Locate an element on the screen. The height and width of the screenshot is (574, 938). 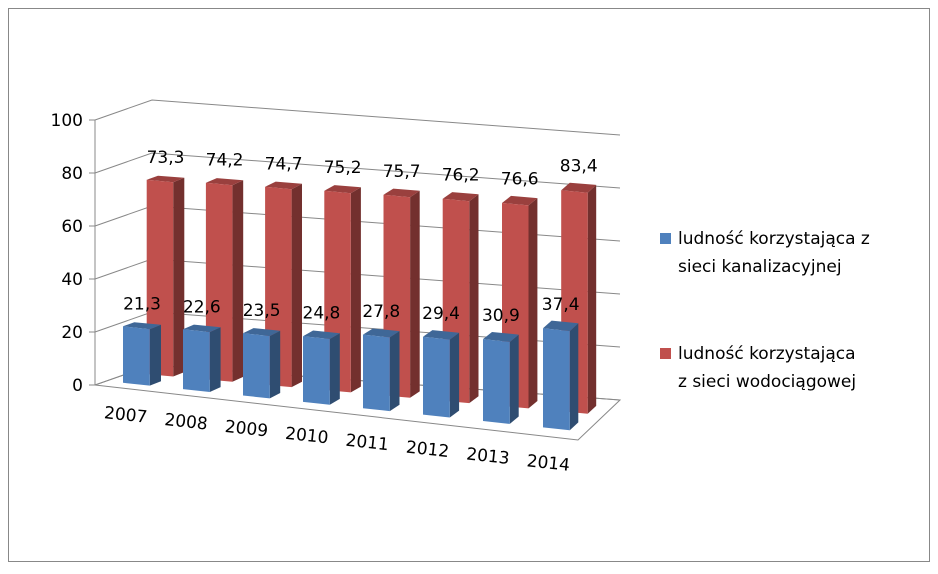
value-label: 23,5 is located at coordinates (262, 311).